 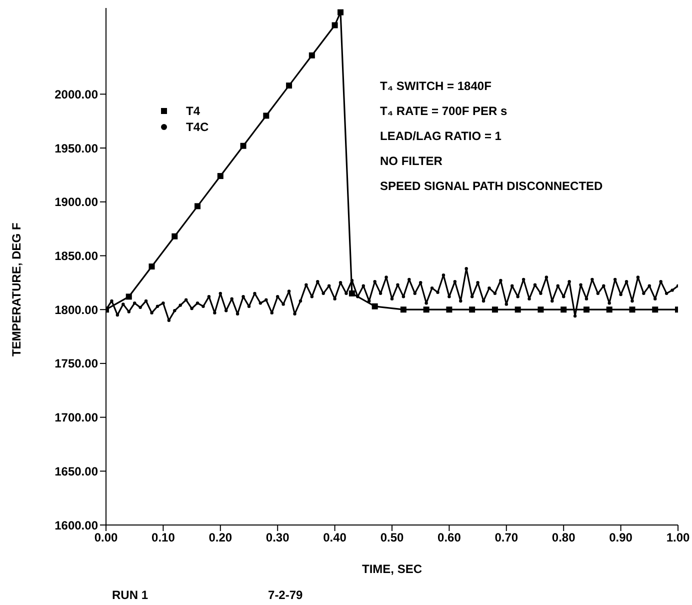 What do you see at coordinates (506, 537) in the screenshot?
I see `x-tick-label: 0.70` at bounding box center [506, 537].